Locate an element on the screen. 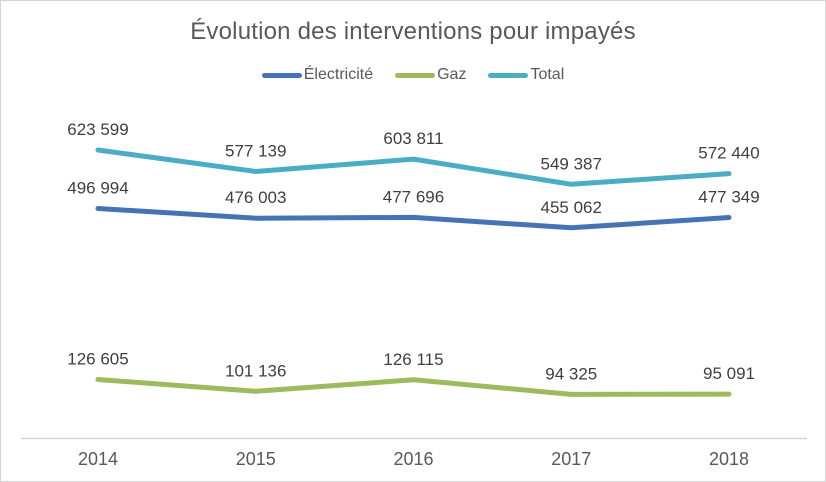 The height and width of the screenshot is (482, 826). legend-swatch-total is located at coordinates (508, 75).